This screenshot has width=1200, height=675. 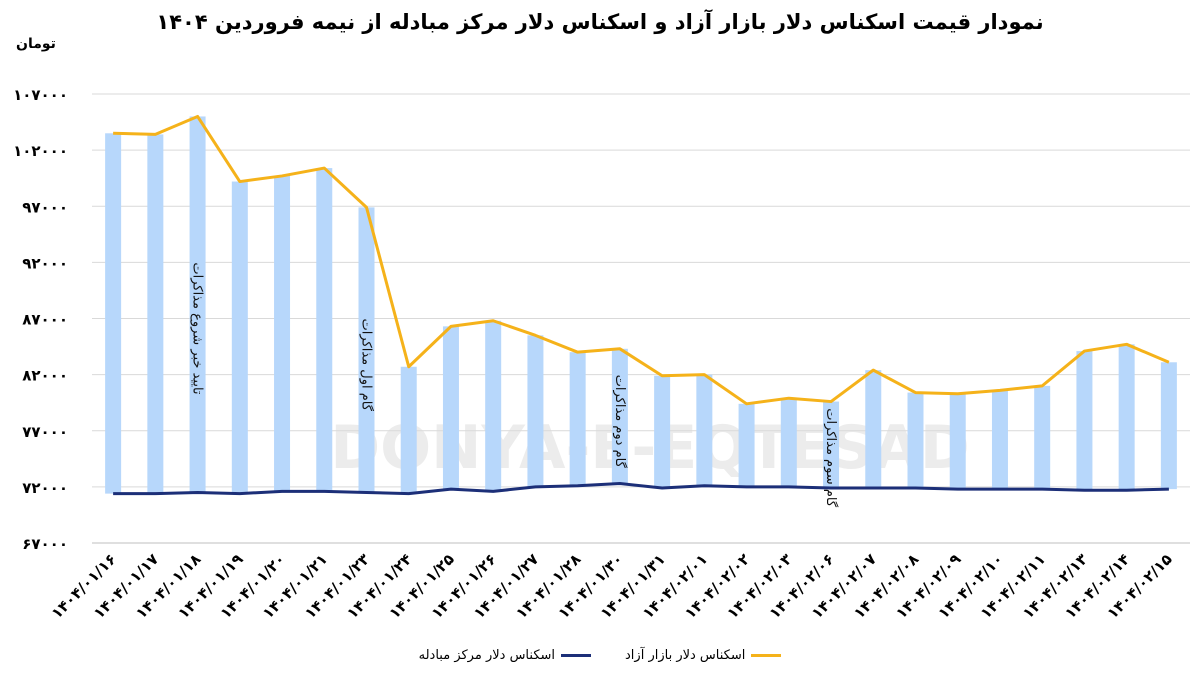 I want to click on annotation-label: گام سوم مذاکرات, so click(x=831, y=458).